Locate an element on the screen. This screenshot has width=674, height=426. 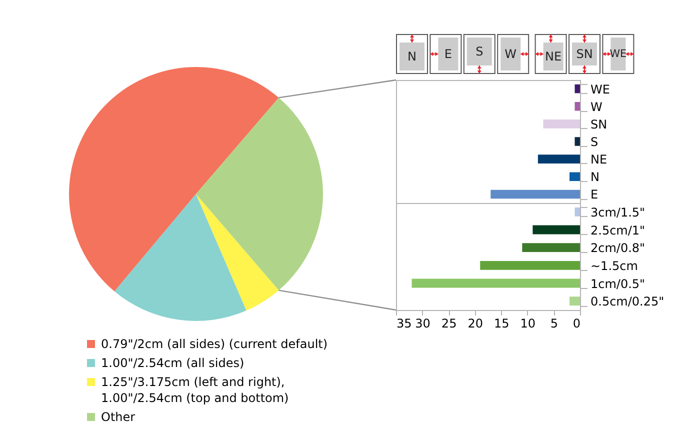
legend-label: Other is located at coordinates (118, 417).